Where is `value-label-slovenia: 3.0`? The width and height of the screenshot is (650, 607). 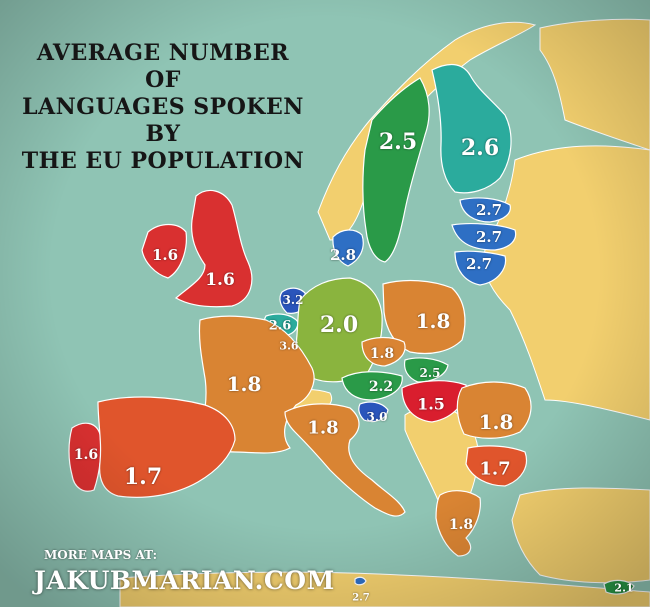
value-label-slovenia: 3.0 is located at coordinates (377, 417).